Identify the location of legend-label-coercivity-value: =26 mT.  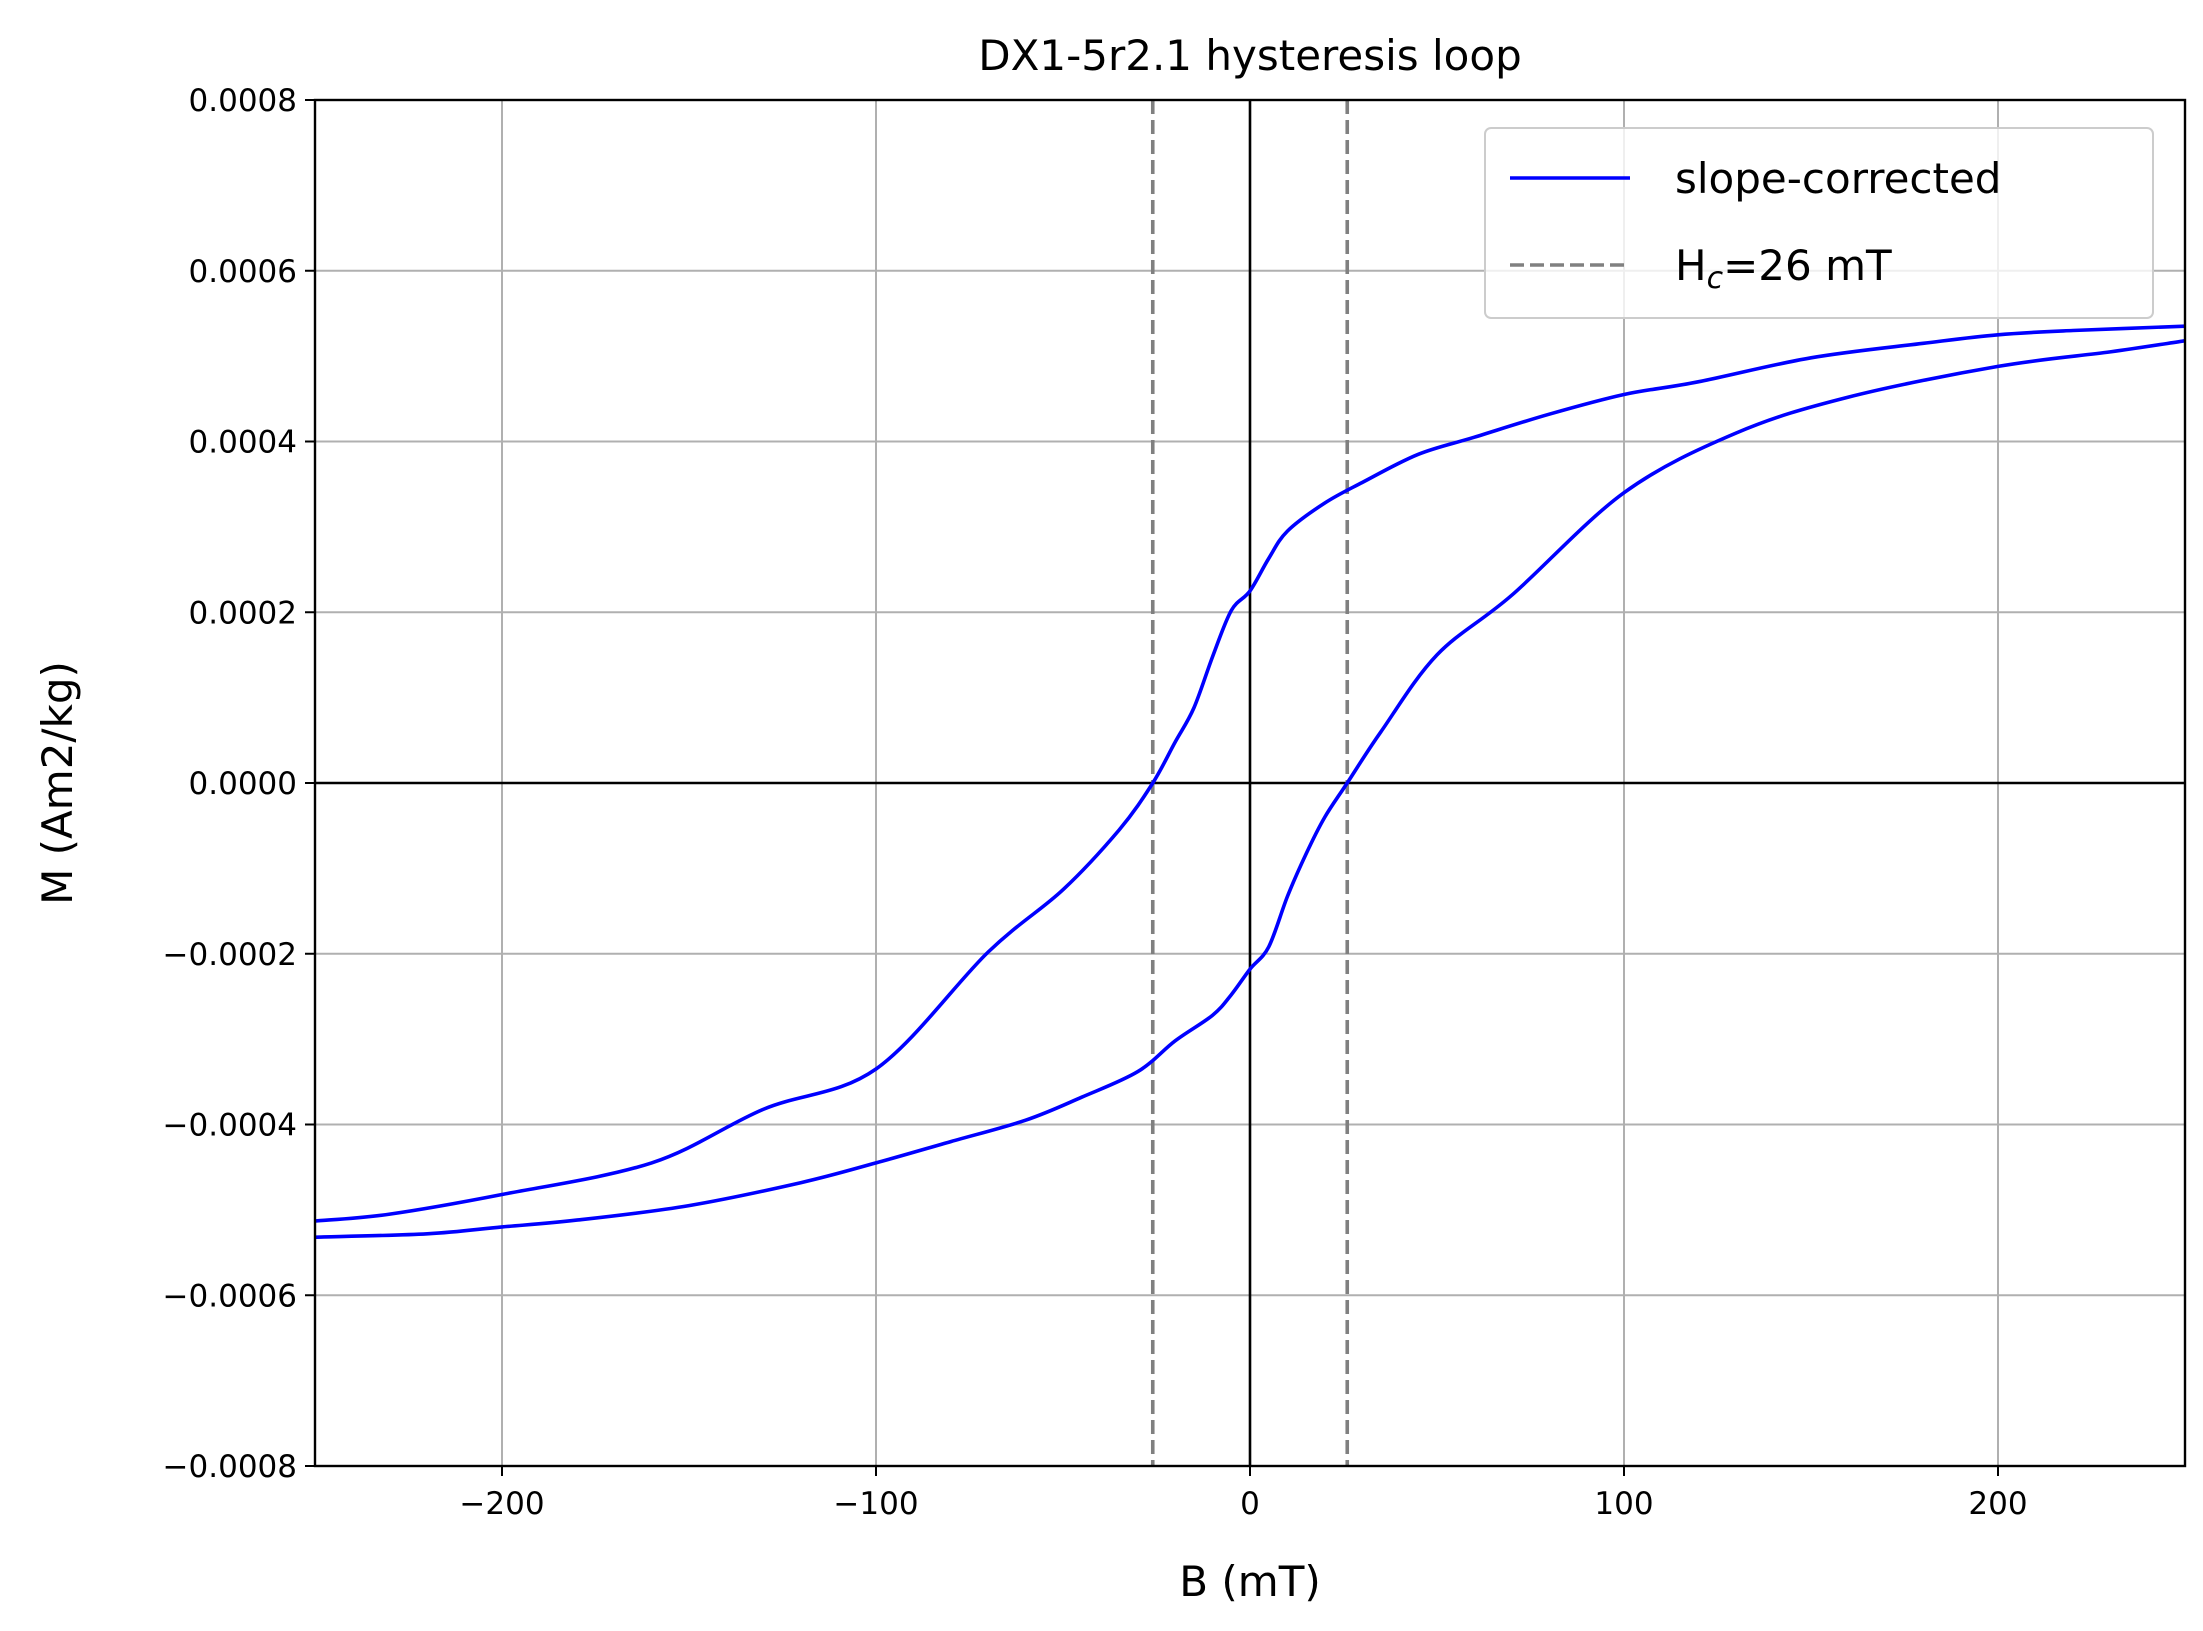
(1807, 265).